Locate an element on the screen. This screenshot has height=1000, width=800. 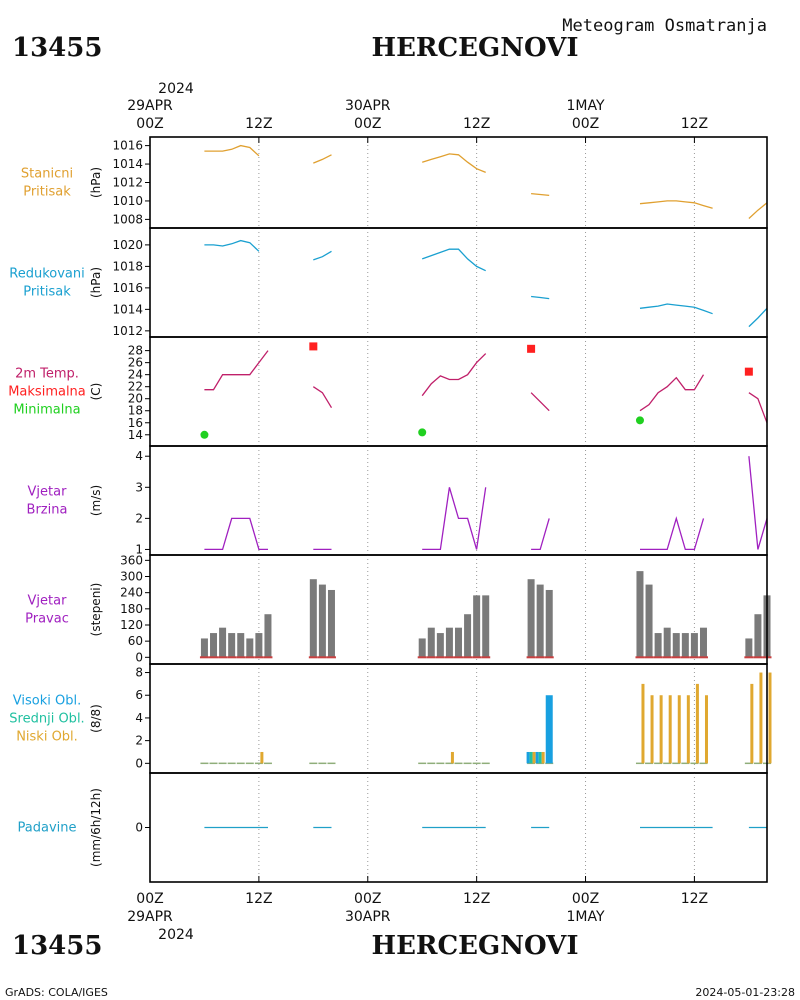
y-tick-label: 20 is located at coordinates (135, 399).